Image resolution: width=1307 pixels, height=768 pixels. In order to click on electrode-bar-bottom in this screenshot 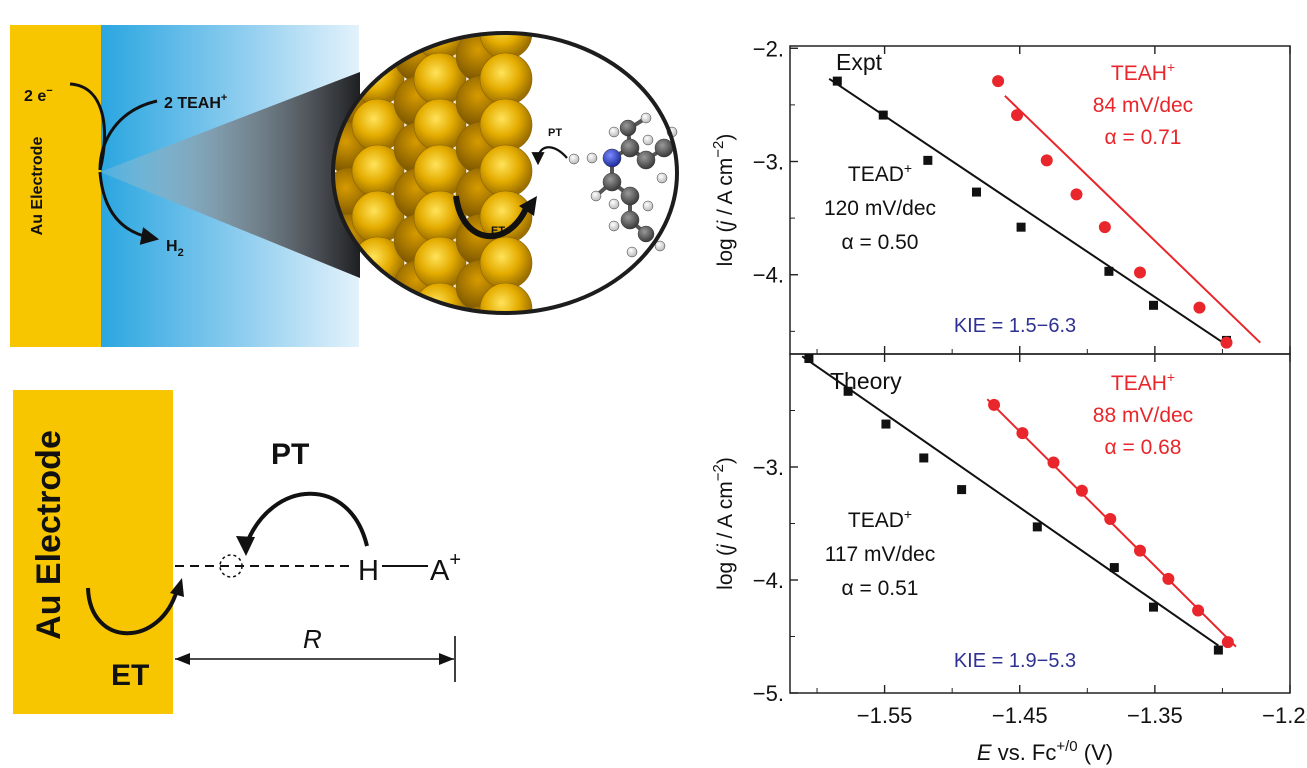, I will do `click(93, 552)`.